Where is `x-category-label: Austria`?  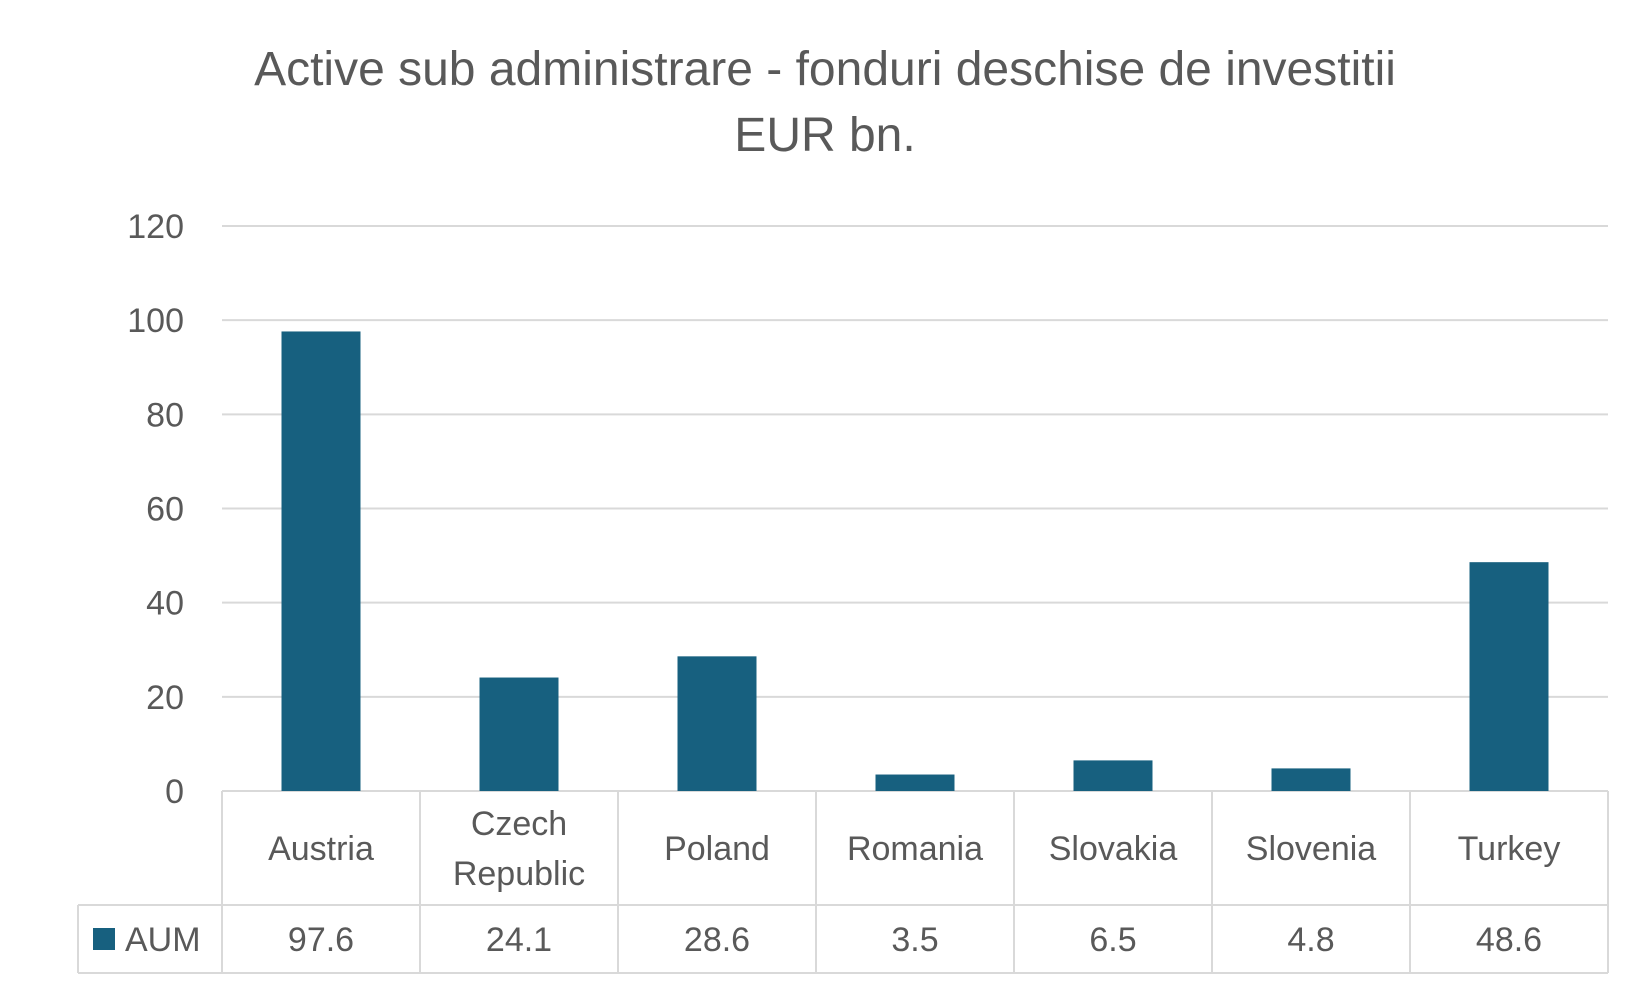 x-category-label: Austria is located at coordinates (321, 849).